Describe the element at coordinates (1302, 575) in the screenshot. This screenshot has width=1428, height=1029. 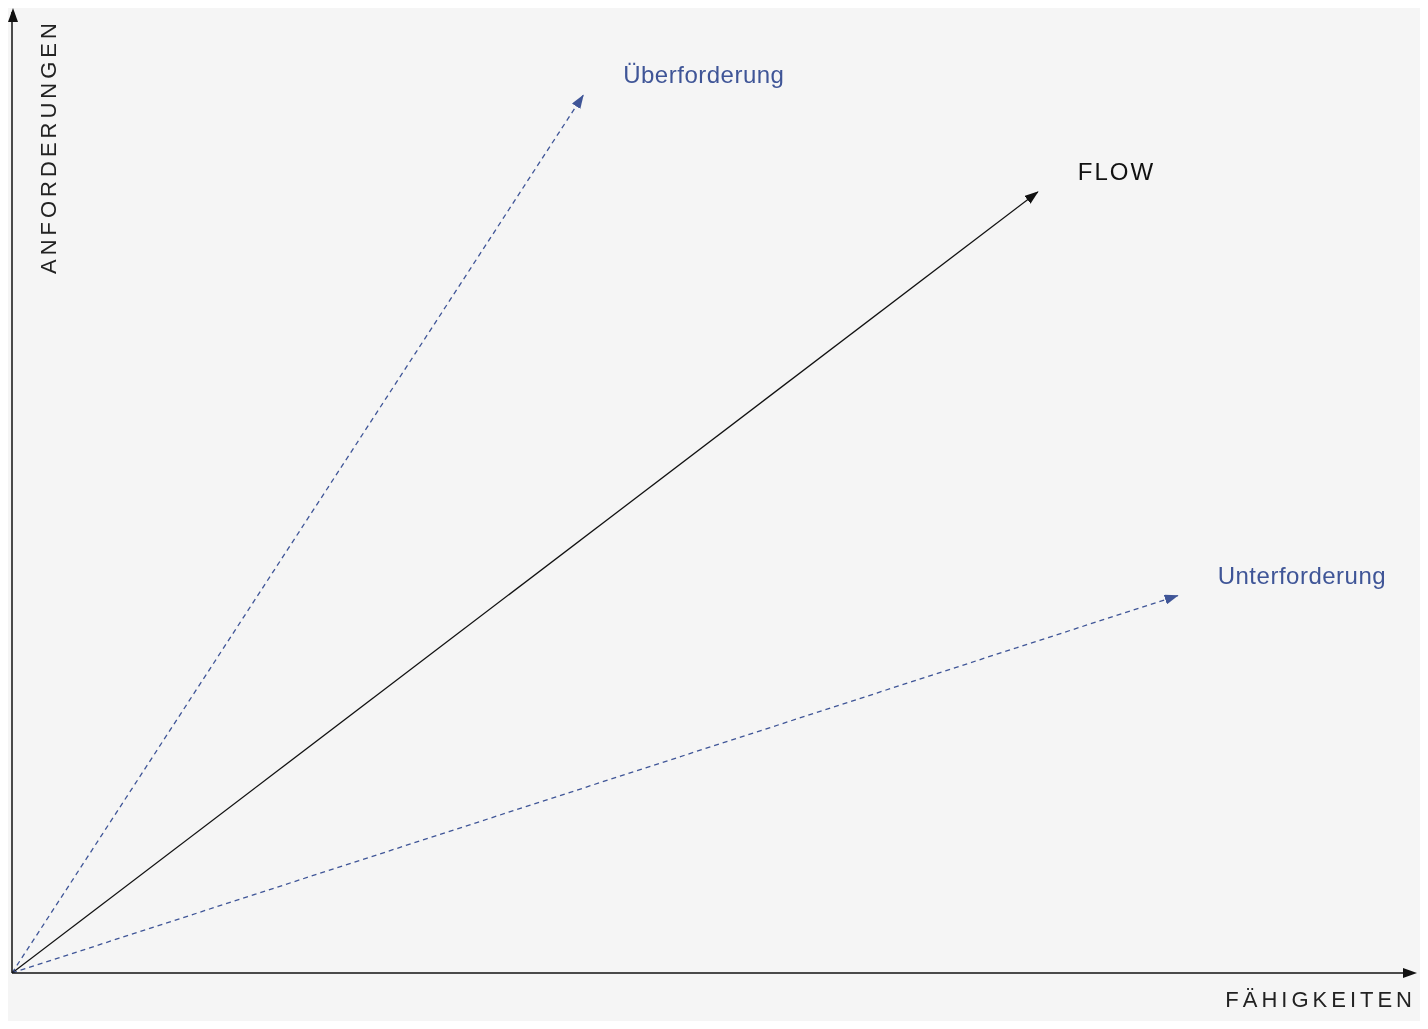
I see `series-label: Unterforderung` at that location.